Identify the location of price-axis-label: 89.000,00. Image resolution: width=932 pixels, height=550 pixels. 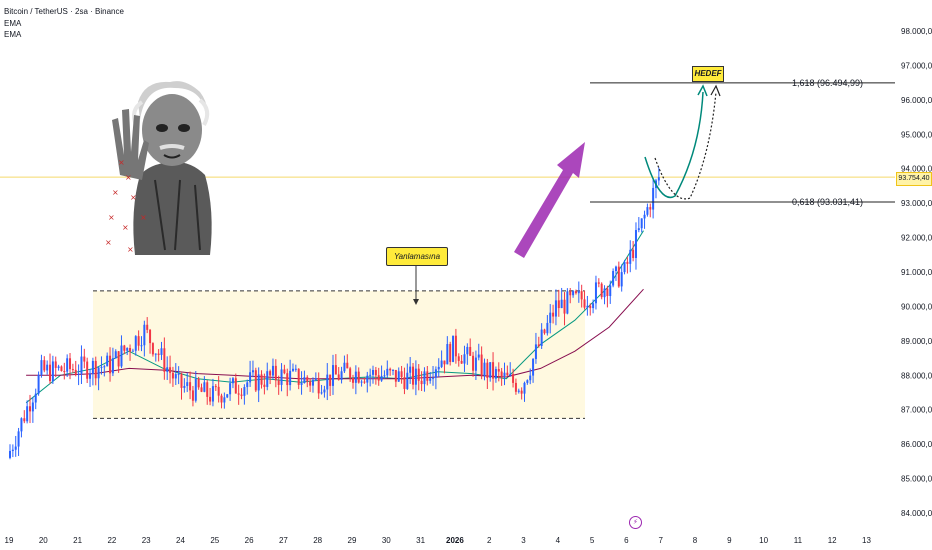
(916, 341).